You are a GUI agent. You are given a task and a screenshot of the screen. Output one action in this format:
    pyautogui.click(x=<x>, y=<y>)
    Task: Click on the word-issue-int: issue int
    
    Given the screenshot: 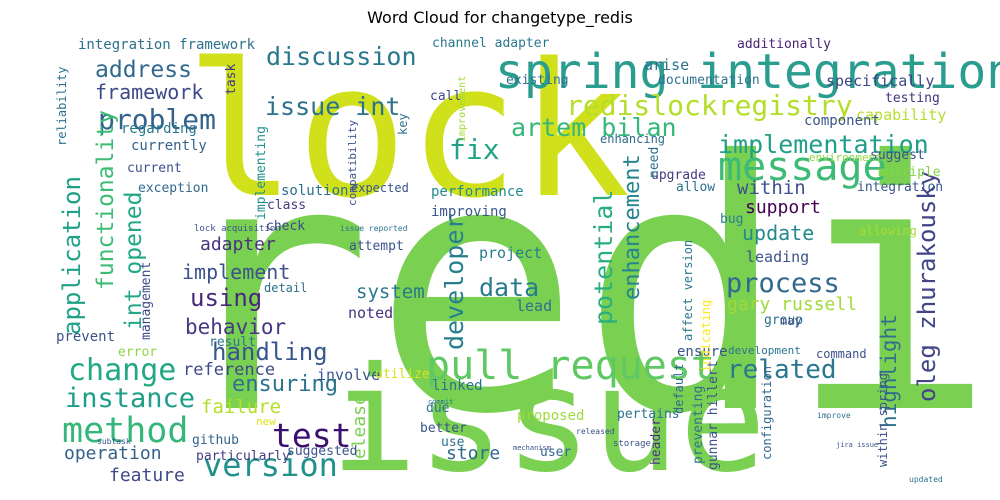 What is the action you would take?
    pyautogui.click(x=332, y=106)
    